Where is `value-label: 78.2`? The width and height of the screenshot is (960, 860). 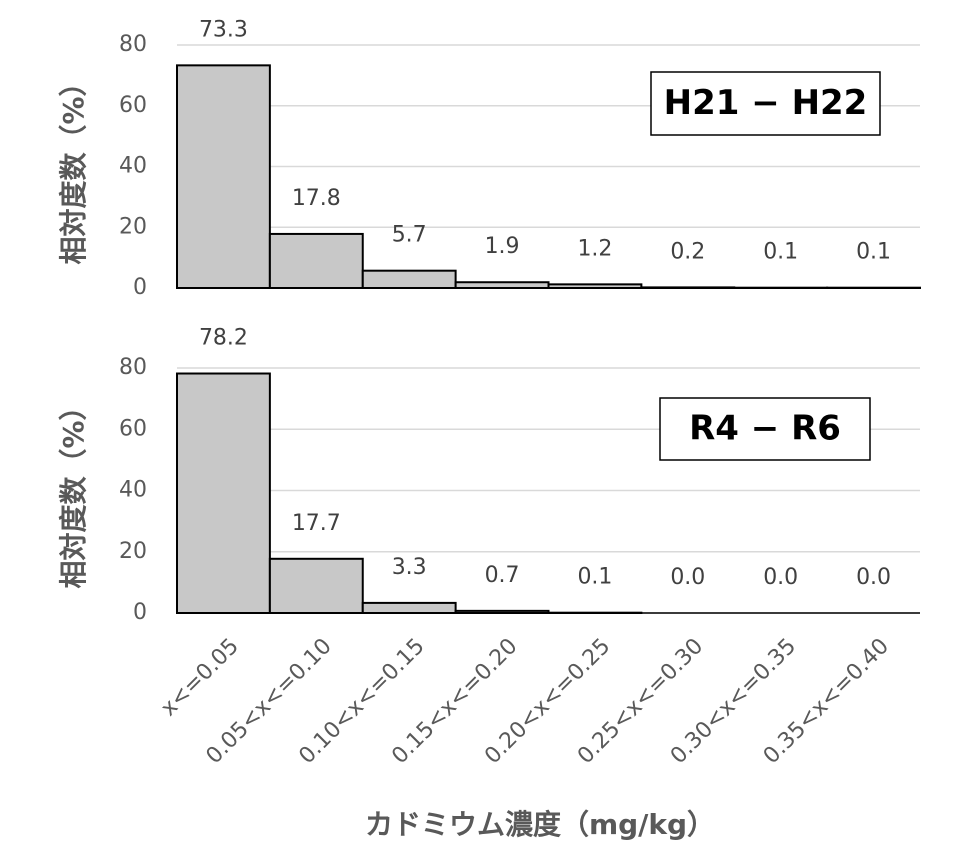
value-label: 78.2 is located at coordinates (223, 338).